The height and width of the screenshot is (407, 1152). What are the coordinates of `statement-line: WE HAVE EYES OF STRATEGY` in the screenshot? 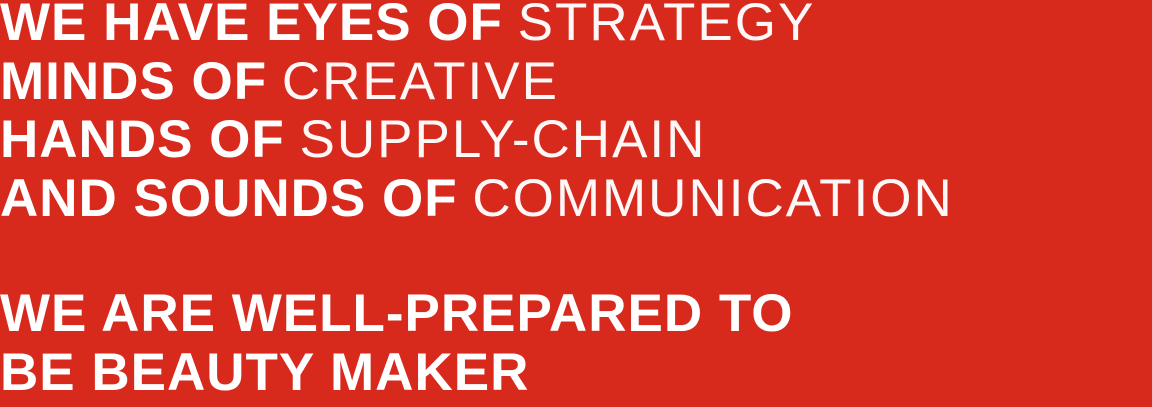 It's located at (477, 26).